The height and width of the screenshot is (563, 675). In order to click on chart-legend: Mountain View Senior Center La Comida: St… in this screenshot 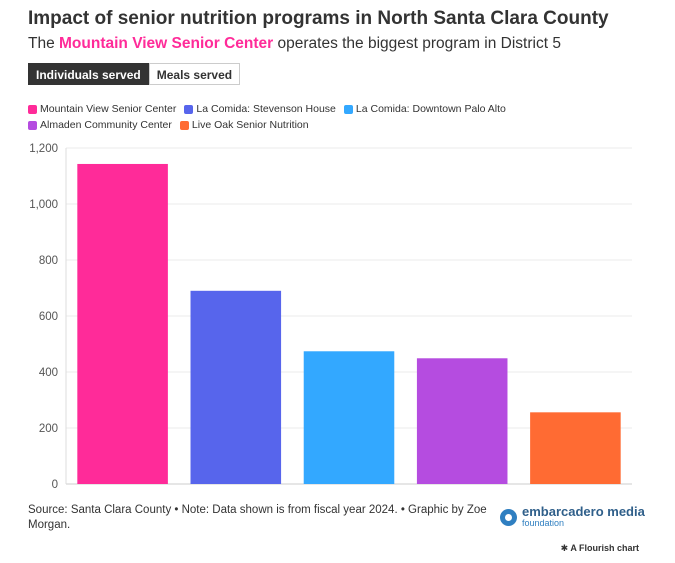, I will do `click(308, 117)`.